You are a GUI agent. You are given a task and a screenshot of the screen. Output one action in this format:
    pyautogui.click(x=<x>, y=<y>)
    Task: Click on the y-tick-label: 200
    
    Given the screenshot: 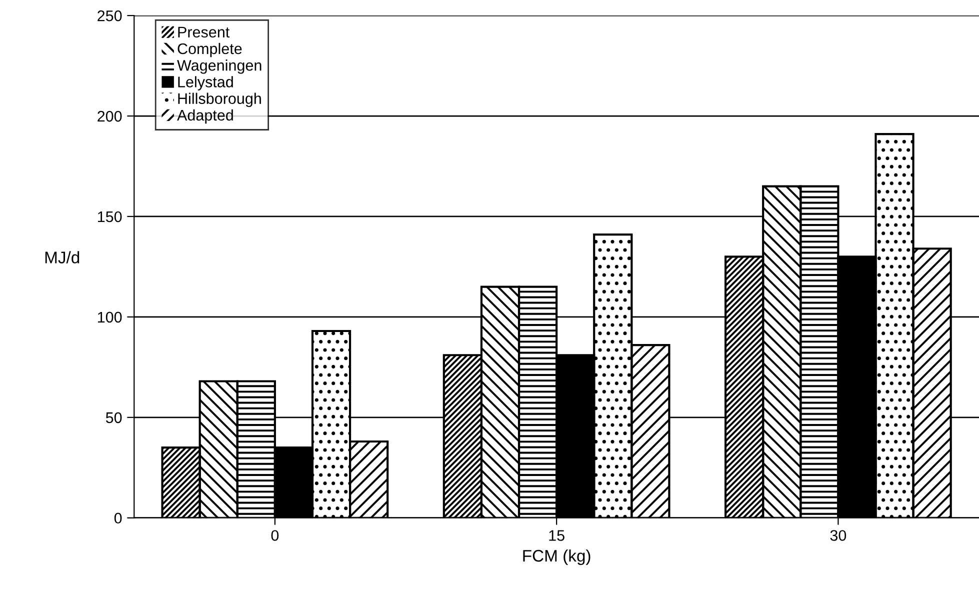 What is the action you would take?
    pyautogui.click(x=110, y=116)
    